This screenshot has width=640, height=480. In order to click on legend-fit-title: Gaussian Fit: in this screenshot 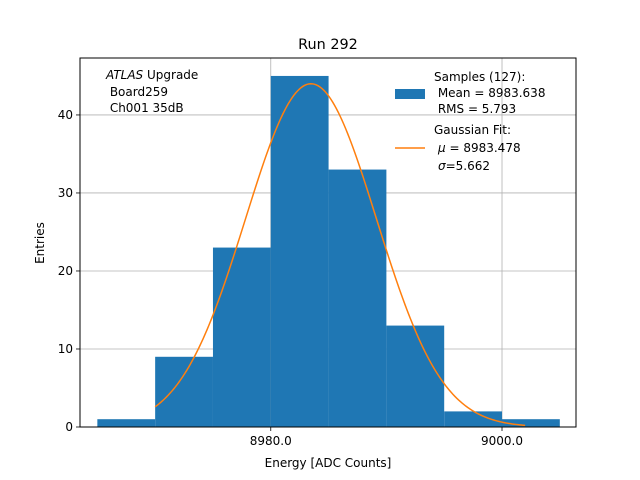, I will do `click(472, 130)`.